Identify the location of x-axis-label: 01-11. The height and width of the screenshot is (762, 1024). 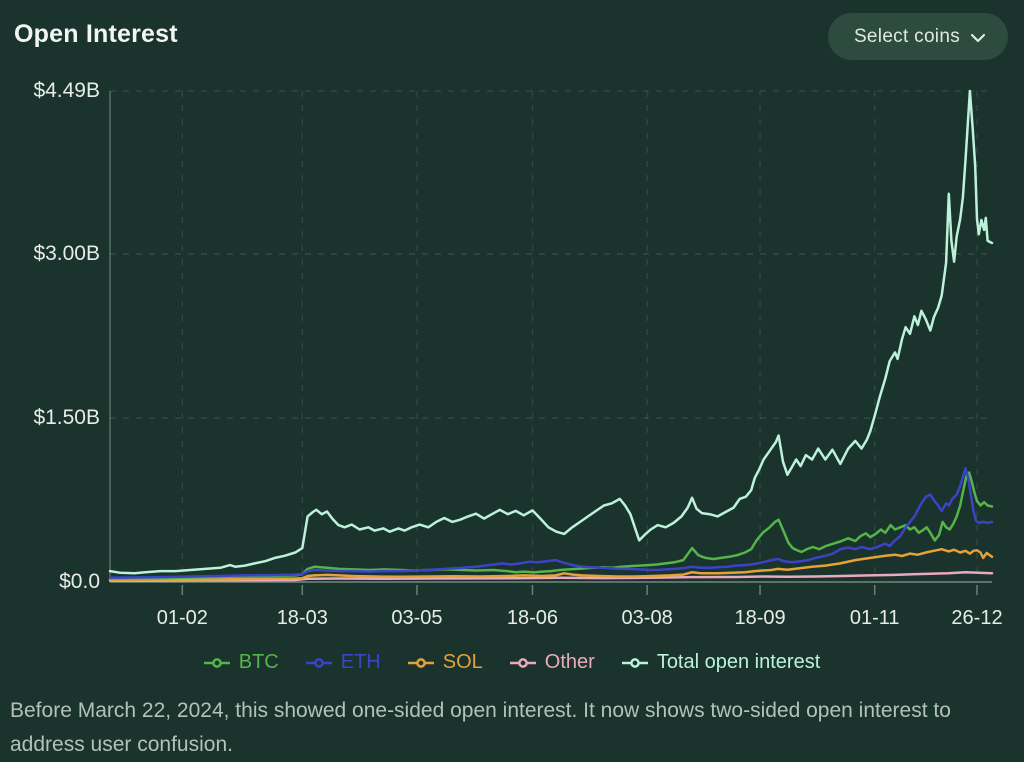
(874, 618).